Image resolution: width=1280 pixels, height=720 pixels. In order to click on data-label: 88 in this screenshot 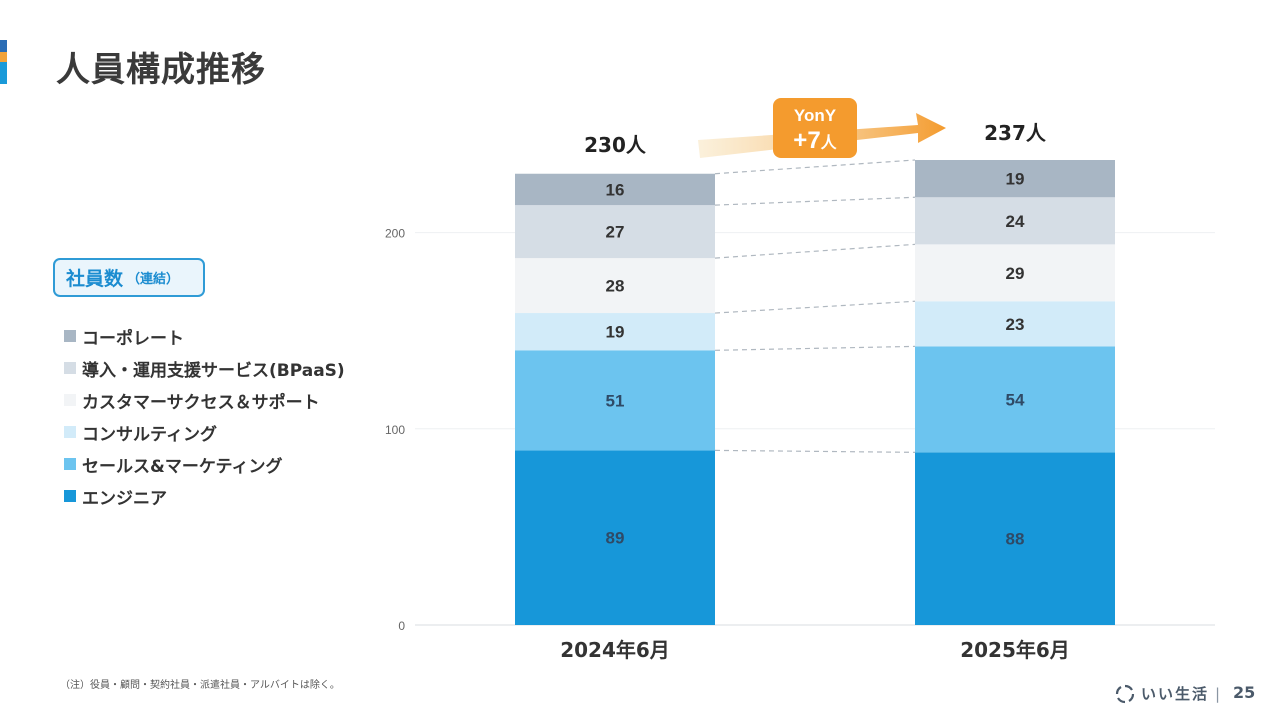, I will do `click(1015, 539)`.